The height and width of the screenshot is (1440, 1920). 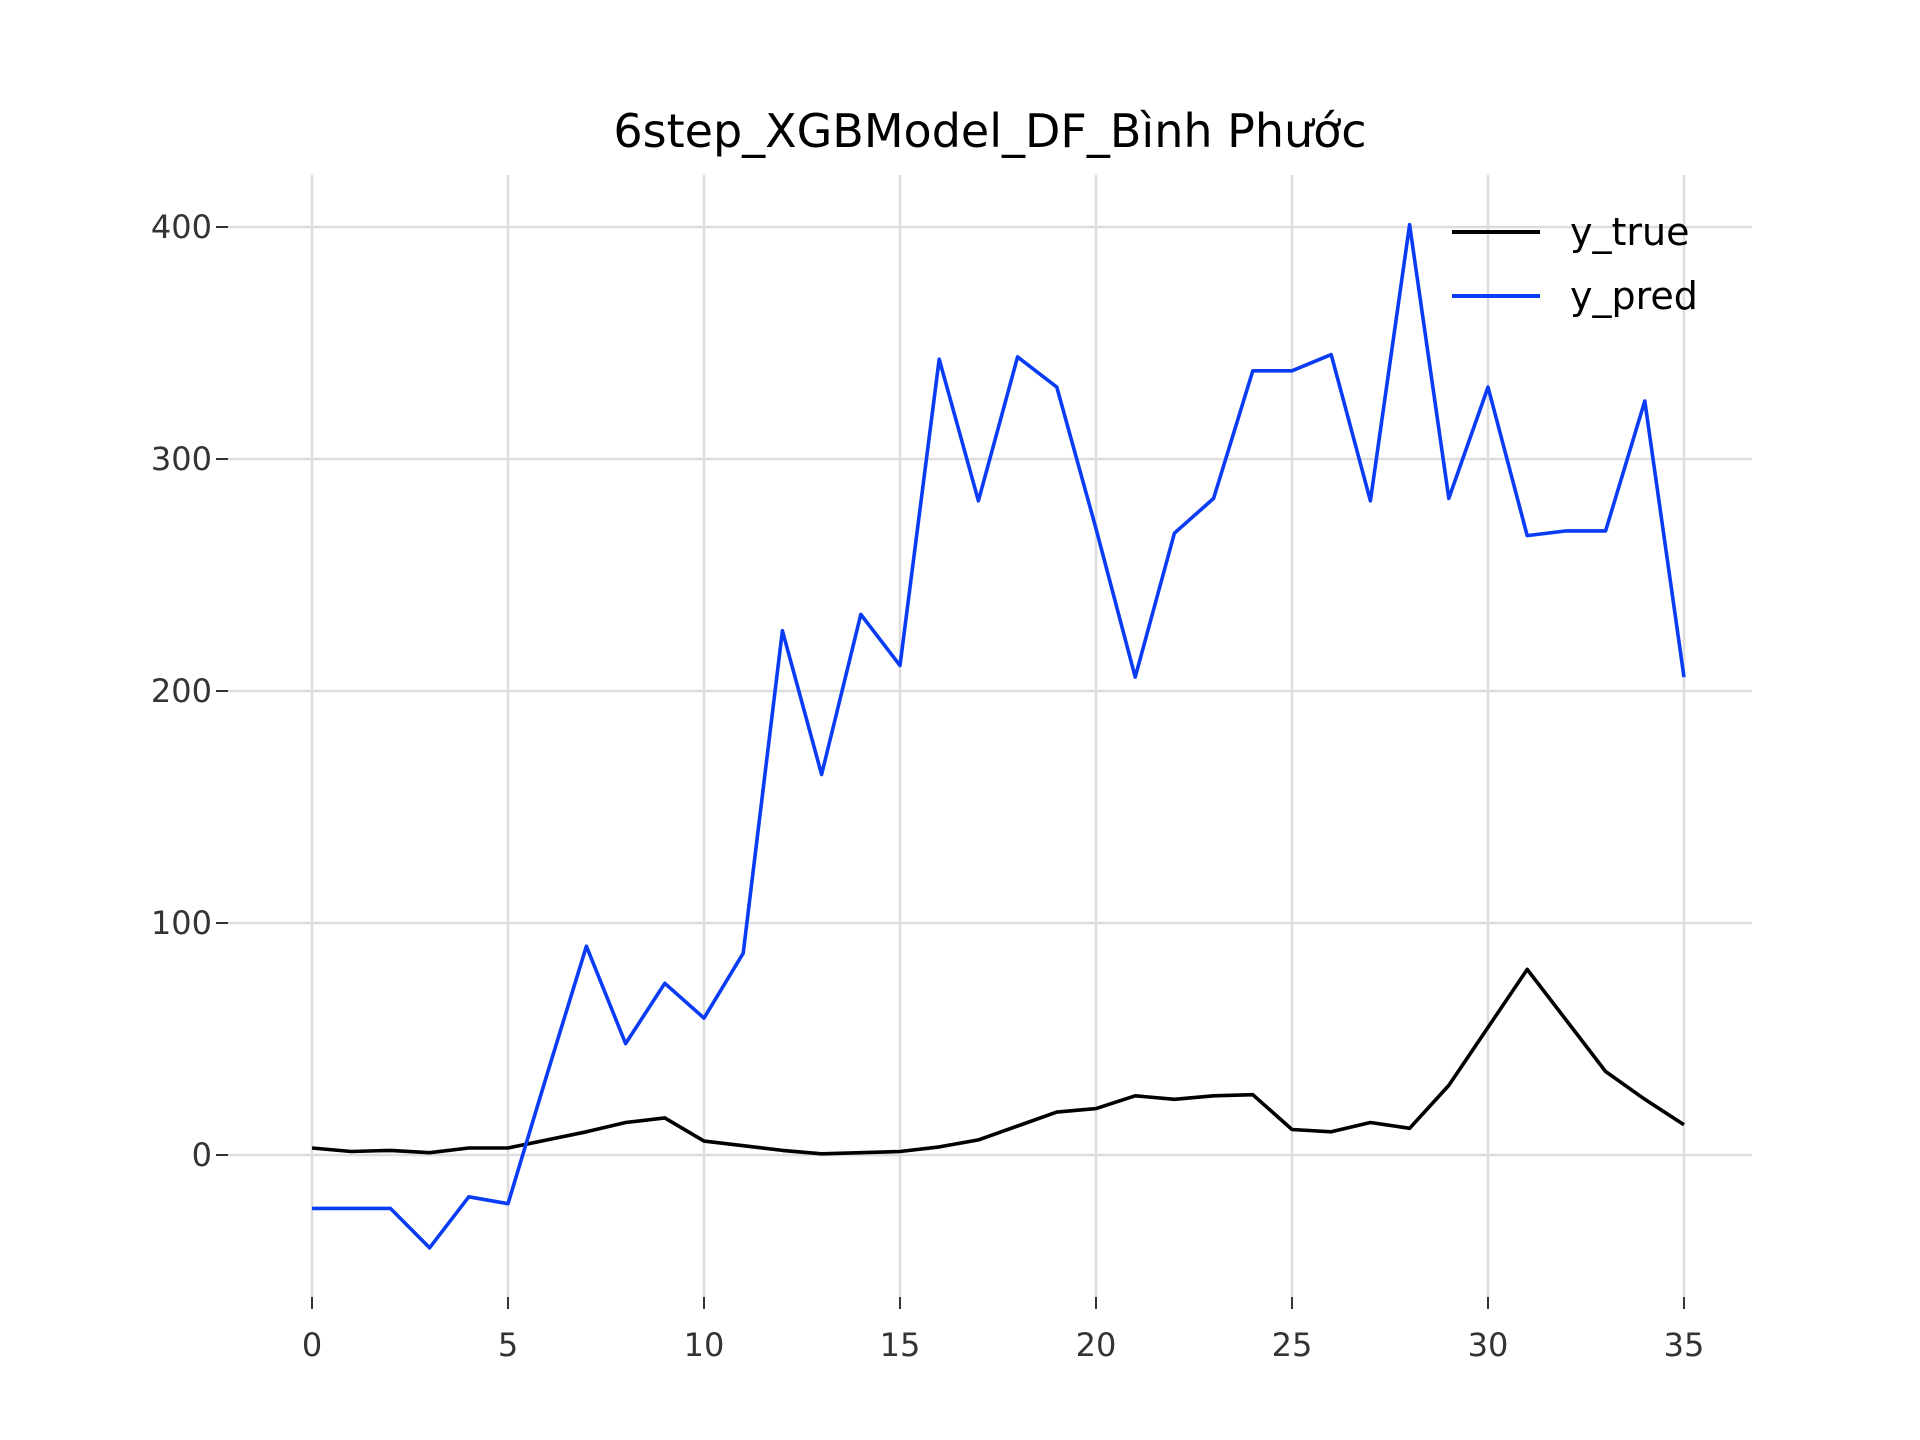 I want to click on x-tick-label-35: 35, so click(x=1684, y=1345).